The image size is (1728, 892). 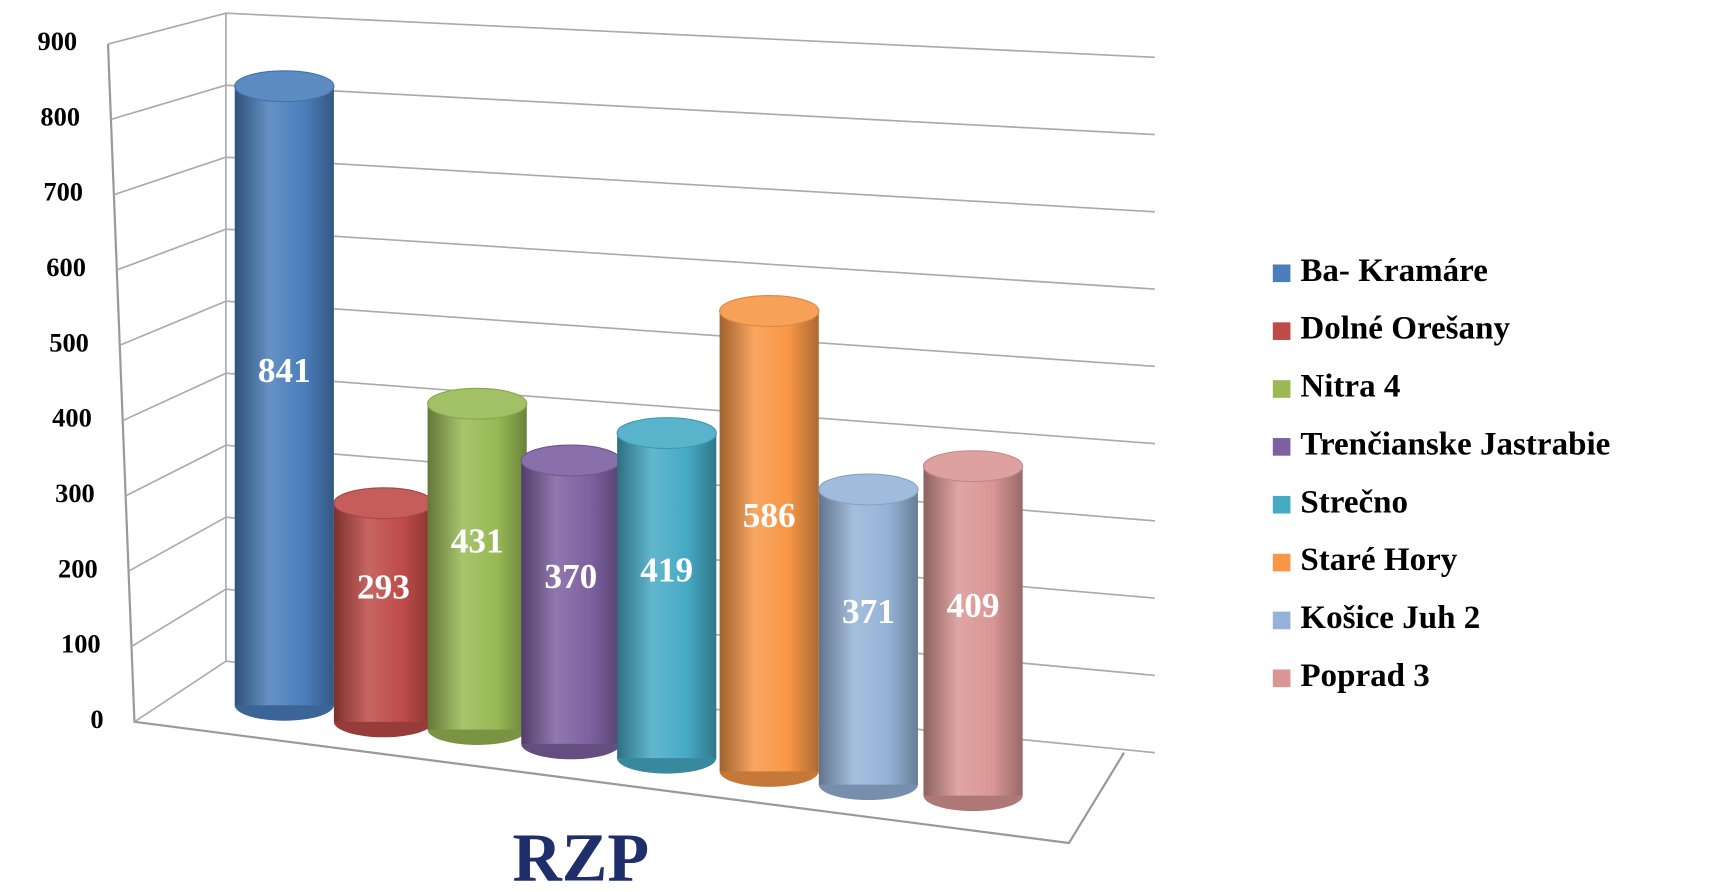 What do you see at coordinates (868, 611) in the screenshot?
I see `value-label: 371` at bounding box center [868, 611].